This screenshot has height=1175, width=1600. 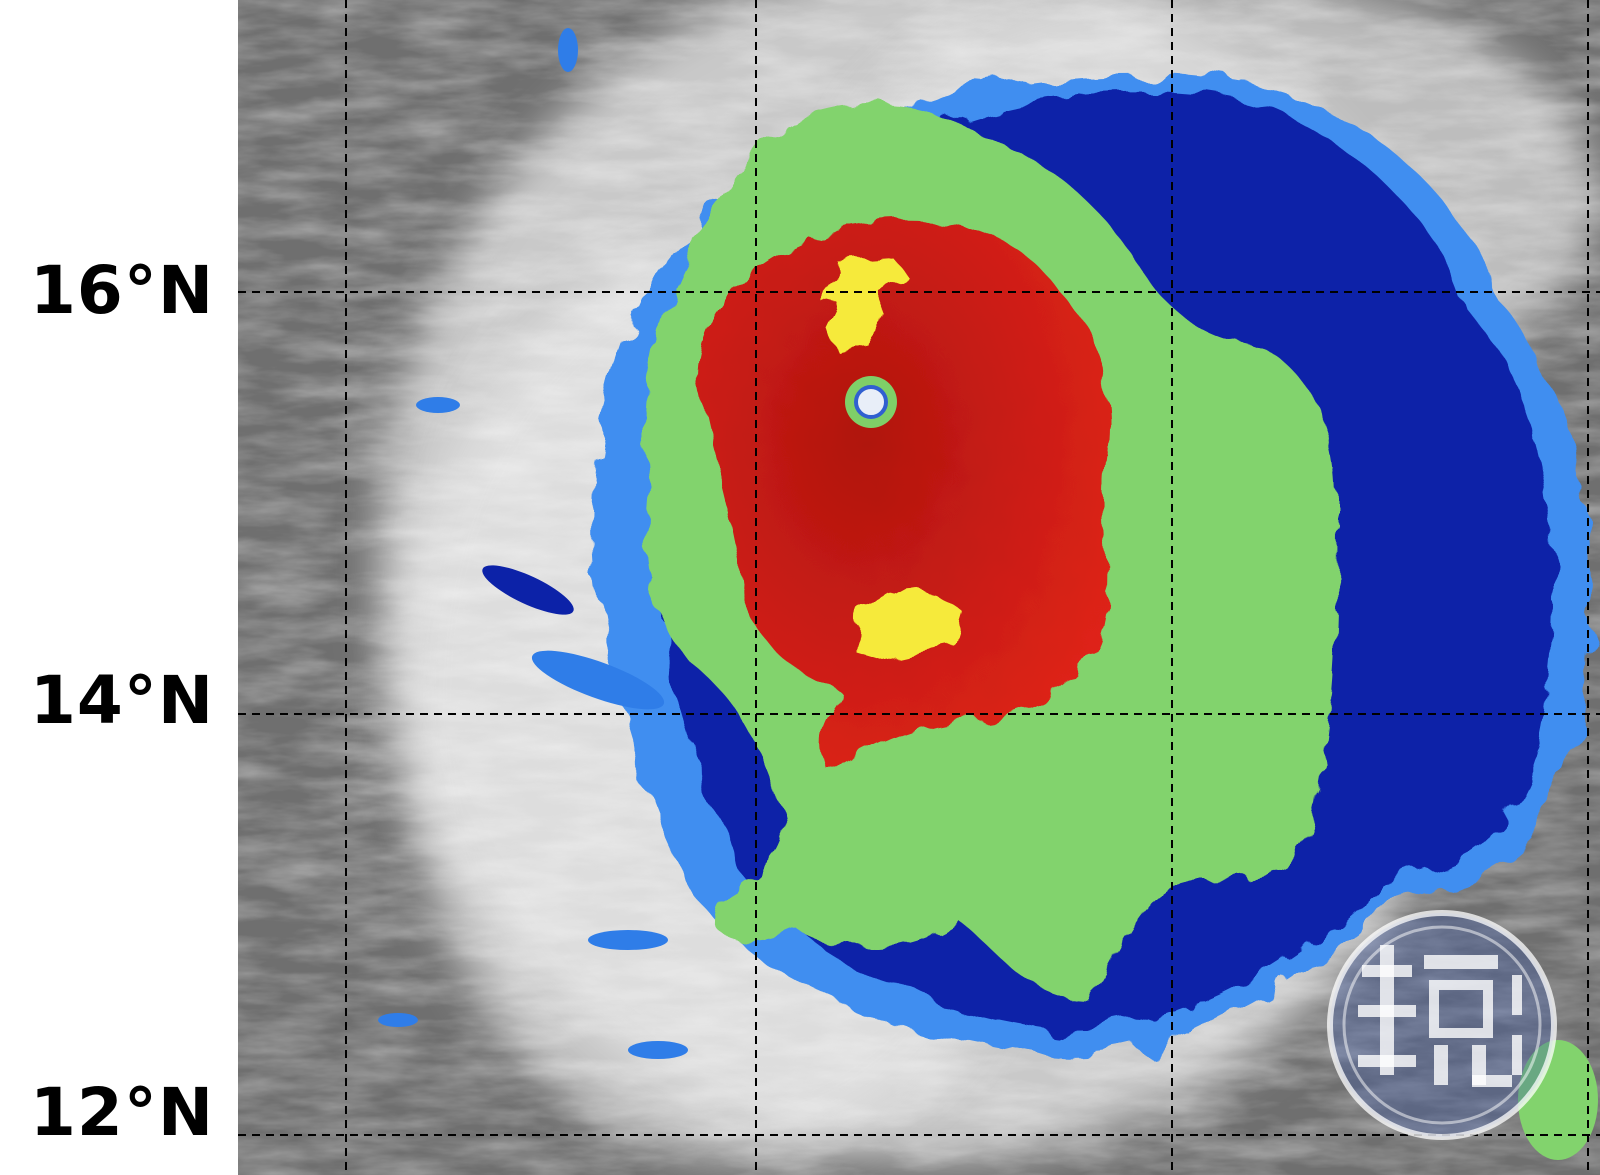 I want to click on lat-label-12n: 12°N, so click(x=122, y=1112).